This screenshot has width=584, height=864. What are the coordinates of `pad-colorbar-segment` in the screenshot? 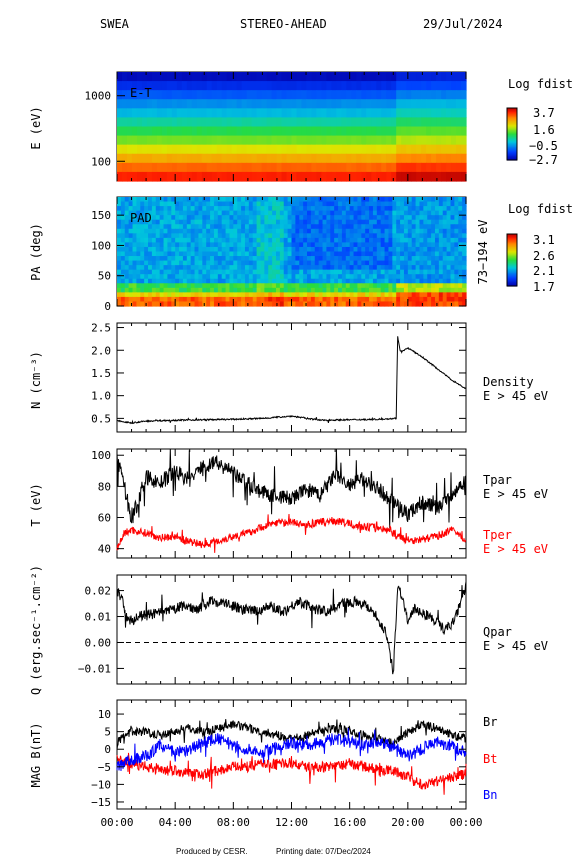 It's located at (512, 241).